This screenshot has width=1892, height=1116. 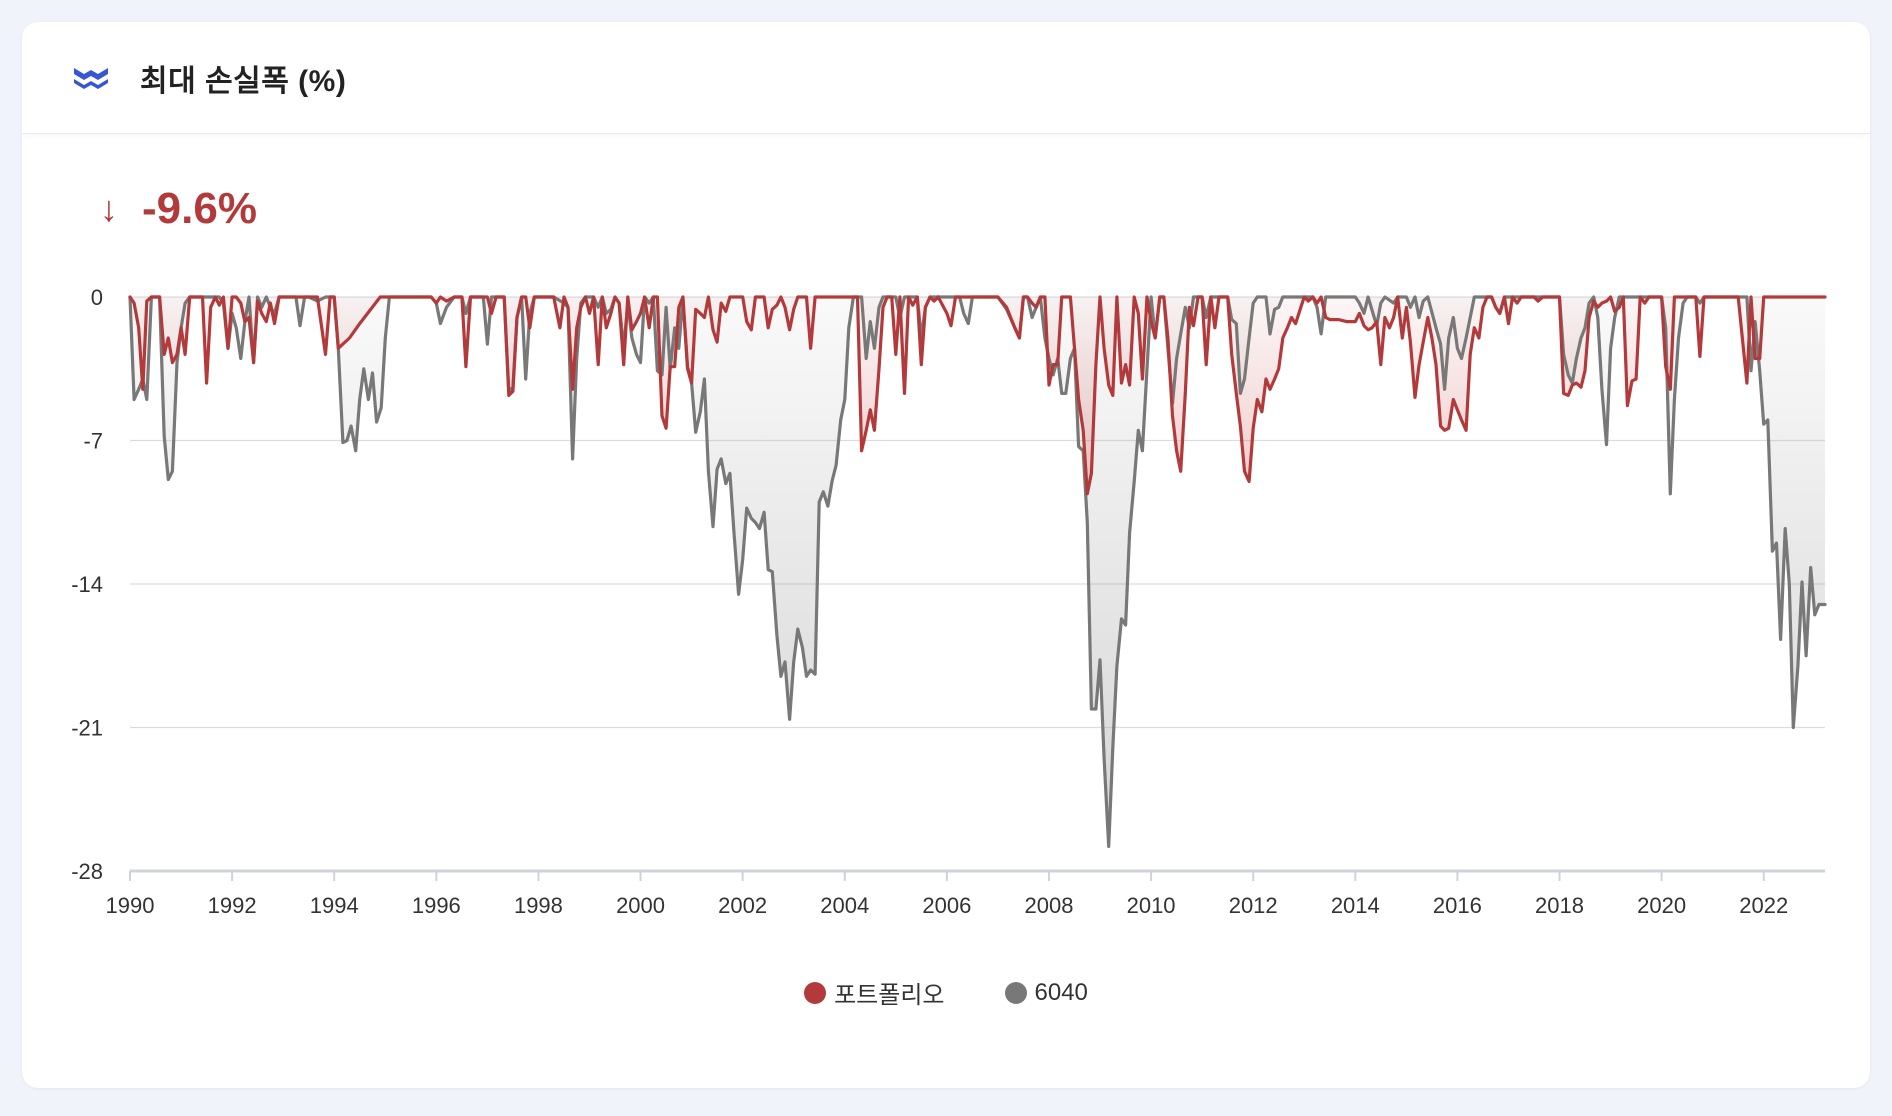 What do you see at coordinates (1661, 905) in the screenshot?
I see `x-tick-label: 2020` at bounding box center [1661, 905].